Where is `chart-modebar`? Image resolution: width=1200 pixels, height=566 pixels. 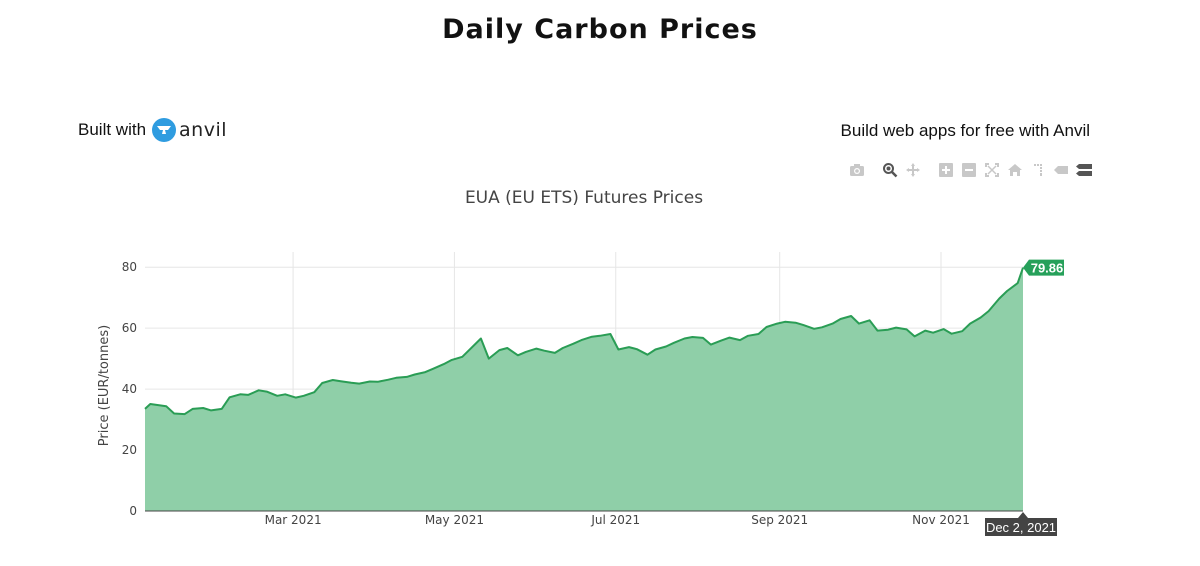
chart-modebar is located at coordinates (973, 170).